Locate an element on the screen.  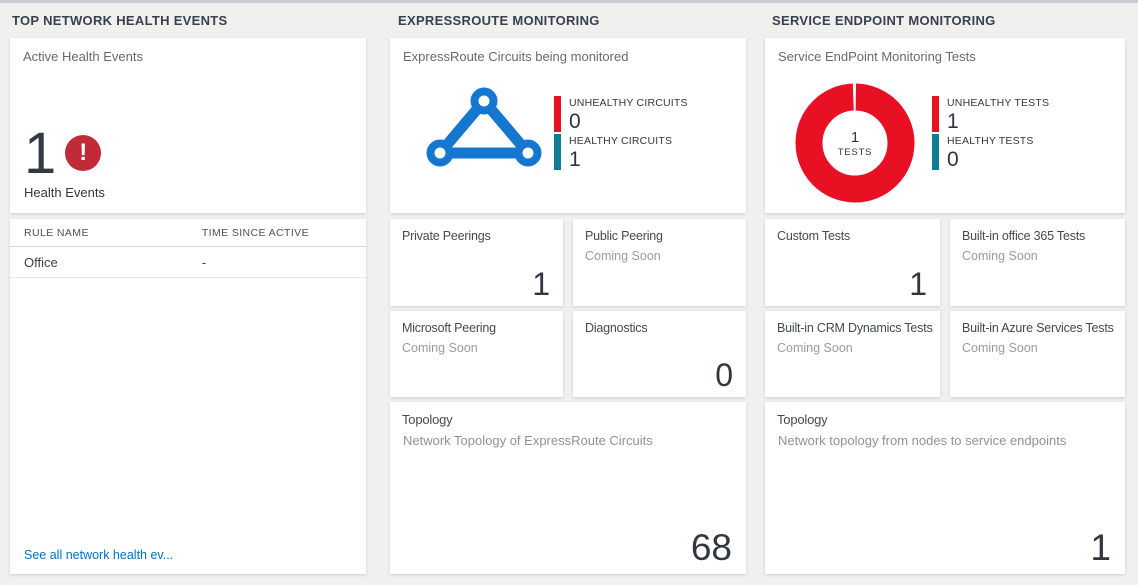
table-header-row: RULE NAME TIME SINCE ACTIVE is located at coordinates (188, 233).